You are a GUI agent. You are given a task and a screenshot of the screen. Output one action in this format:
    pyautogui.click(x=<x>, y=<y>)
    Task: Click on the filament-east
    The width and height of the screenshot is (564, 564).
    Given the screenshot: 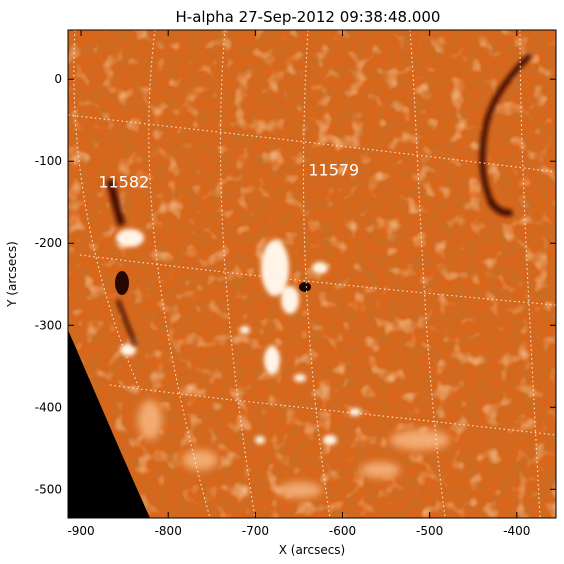 What is the action you would take?
    pyautogui.click(x=506, y=129)
    